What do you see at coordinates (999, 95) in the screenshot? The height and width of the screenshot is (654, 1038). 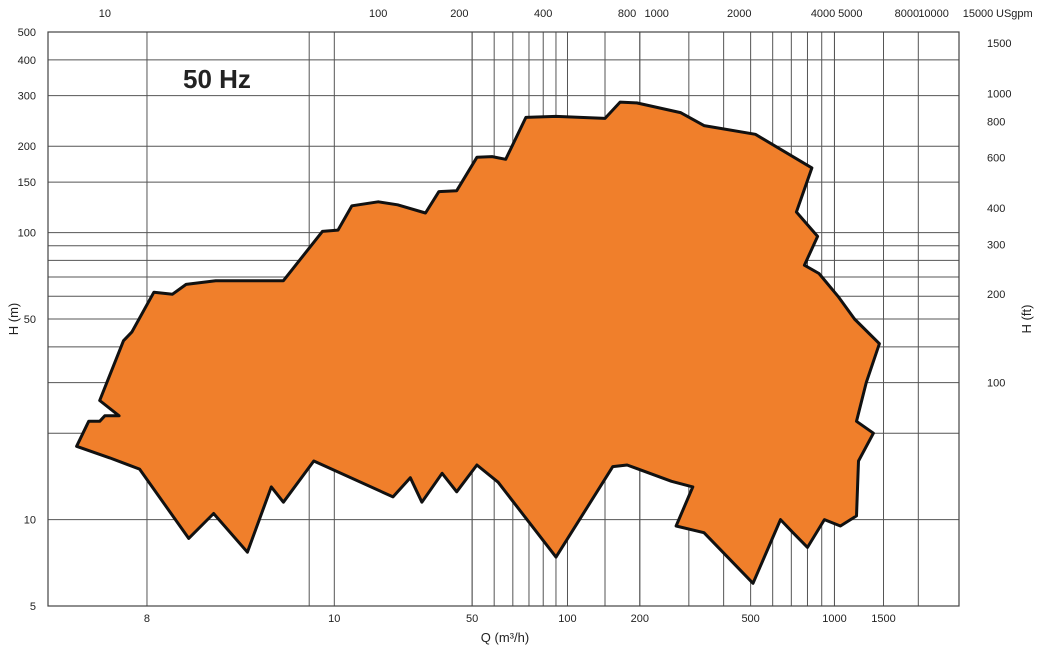 I see `right-tick-label: 1000` at bounding box center [999, 95].